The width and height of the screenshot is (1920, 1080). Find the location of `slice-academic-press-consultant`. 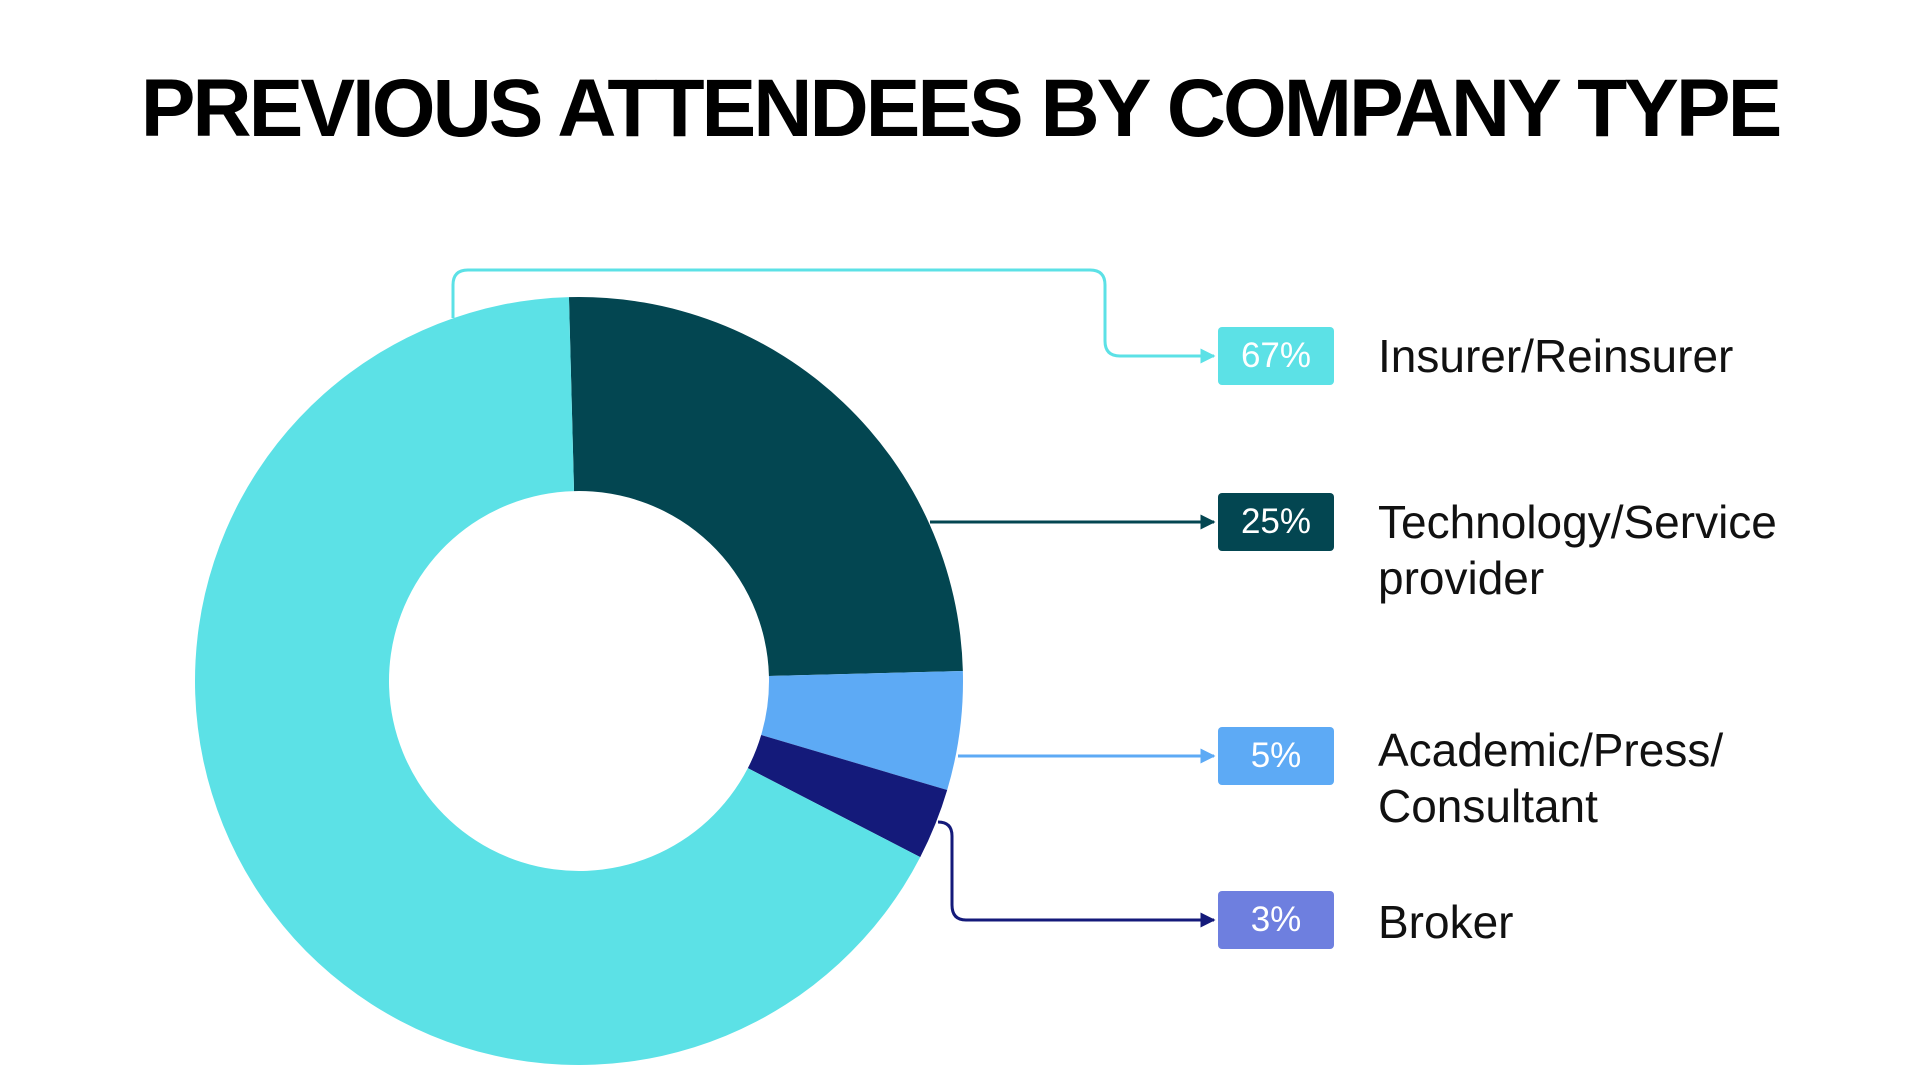

slice-academic-press-consultant is located at coordinates (862, 730).